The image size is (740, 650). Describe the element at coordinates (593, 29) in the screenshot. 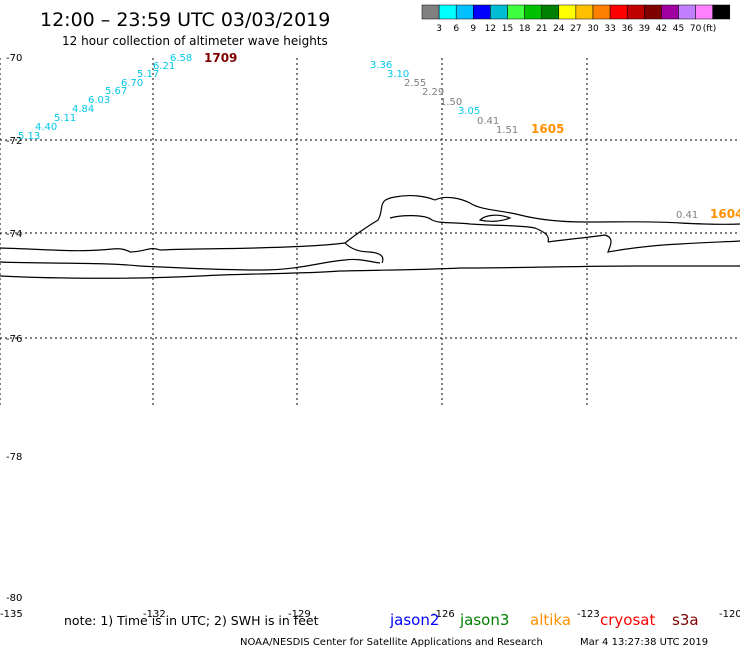

I see `legend-label: 30` at that location.